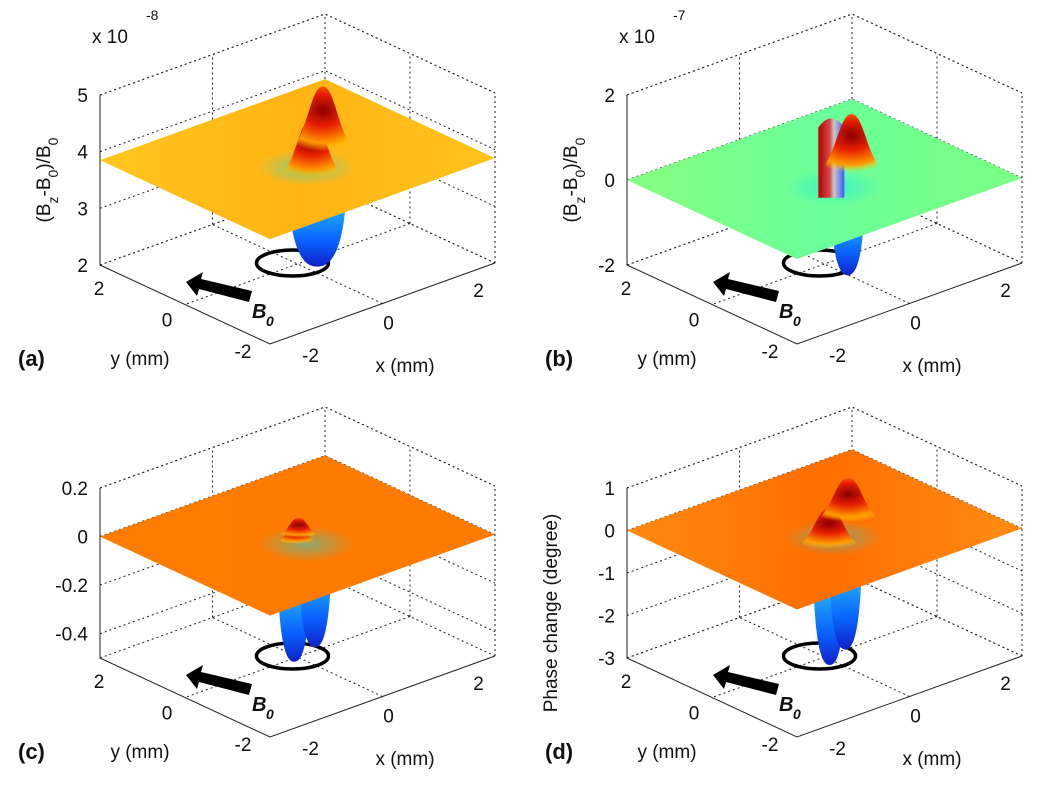  What do you see at coordinates (559, 751) in the screenshot?
I see `panel-label: (d)` at bounding box center [559, 751].